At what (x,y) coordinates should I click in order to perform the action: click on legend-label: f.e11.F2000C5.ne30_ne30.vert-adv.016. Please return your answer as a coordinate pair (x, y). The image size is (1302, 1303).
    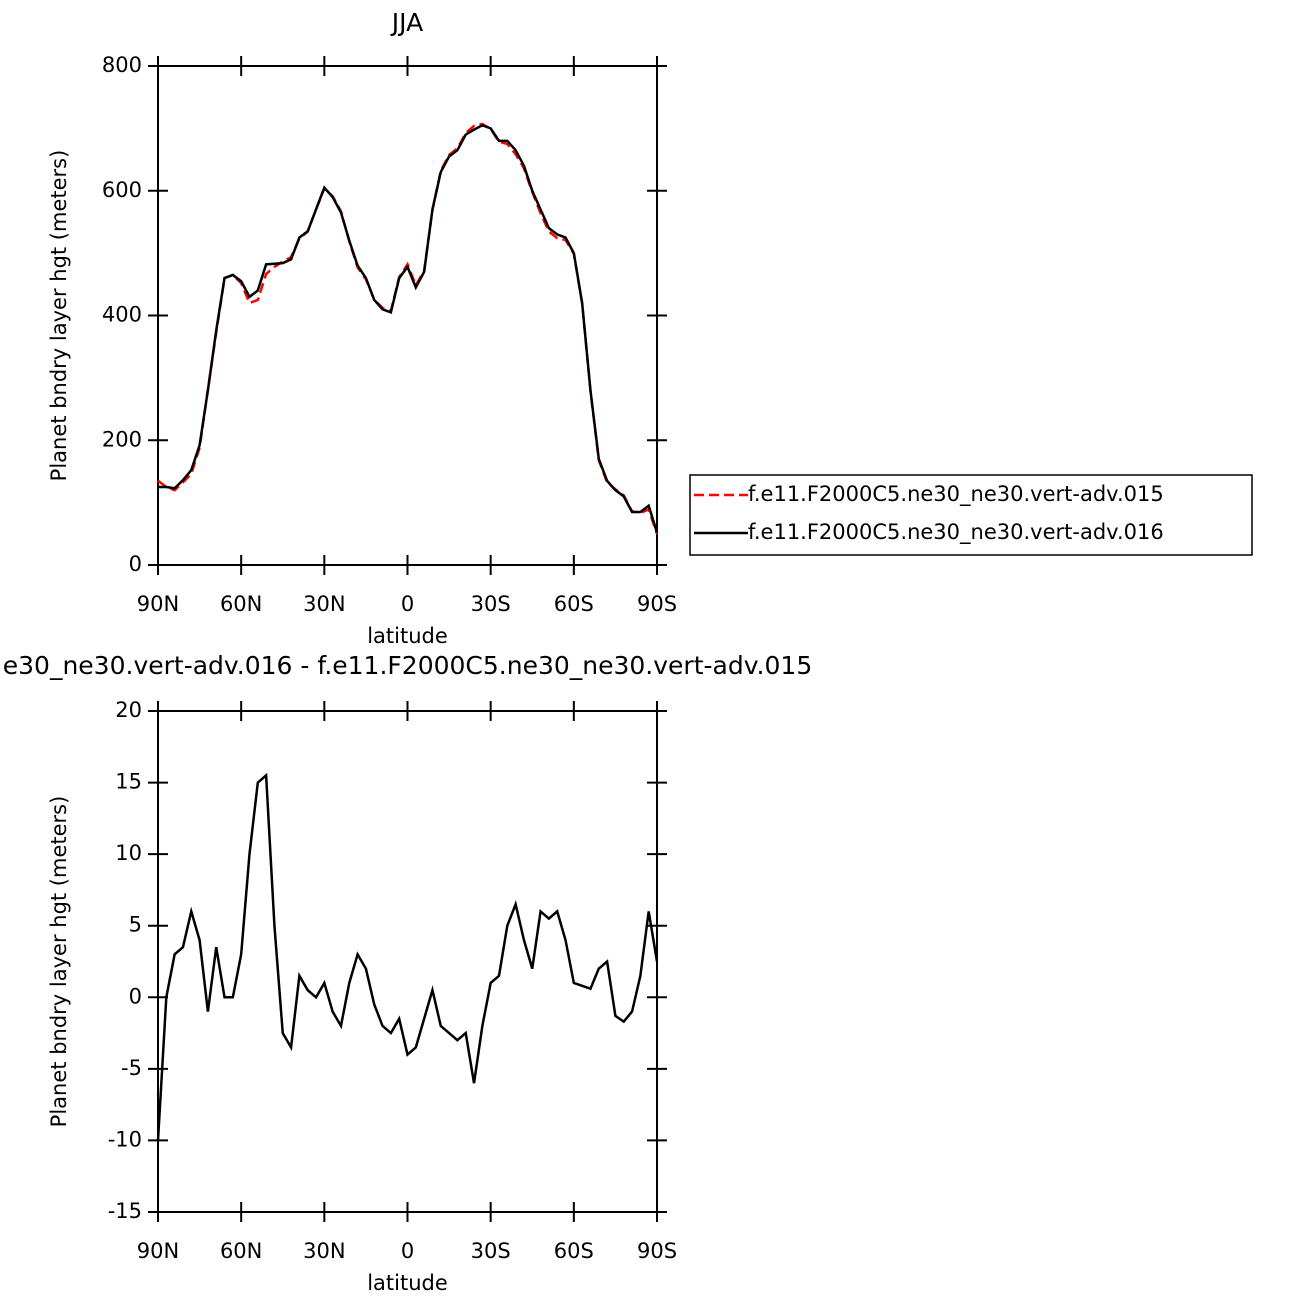
    Looking at the image, I should click on (956, 532).